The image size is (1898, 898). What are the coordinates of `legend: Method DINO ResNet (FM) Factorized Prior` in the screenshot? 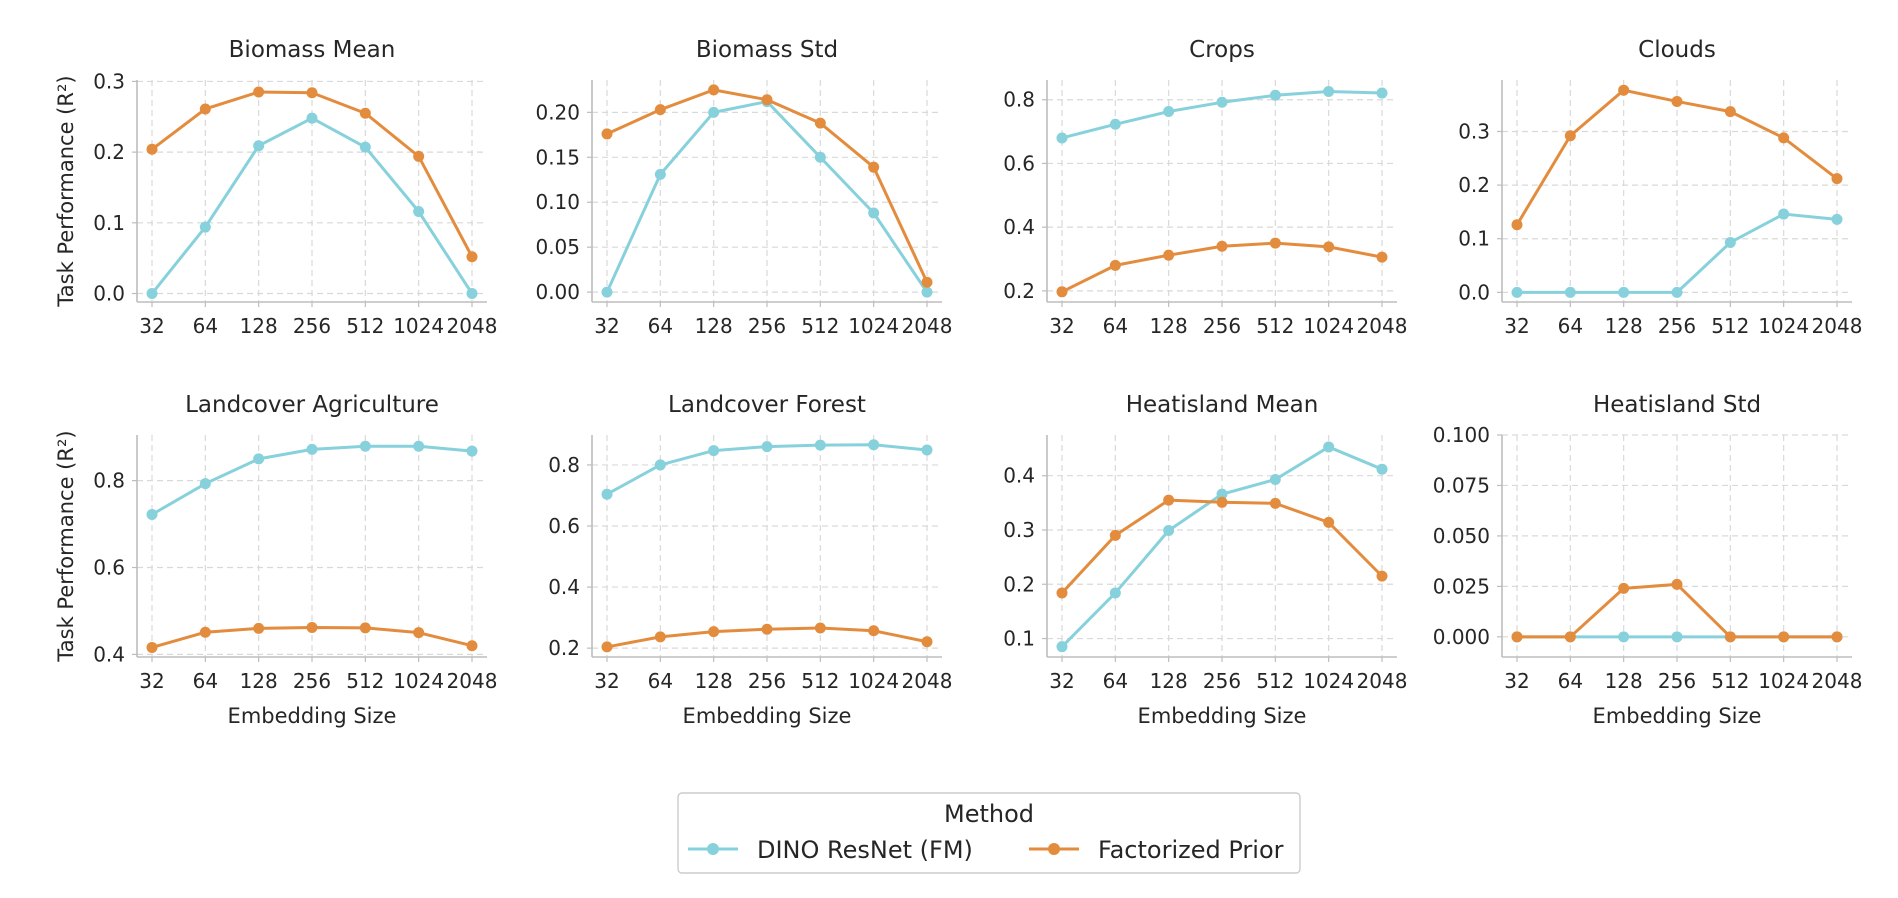 It's located at (989, 833).